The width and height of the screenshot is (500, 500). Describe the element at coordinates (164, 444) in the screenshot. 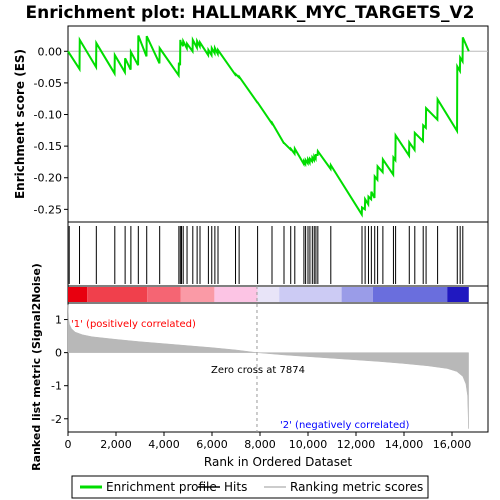

I see `x-tick-label: 4,000` at that location.